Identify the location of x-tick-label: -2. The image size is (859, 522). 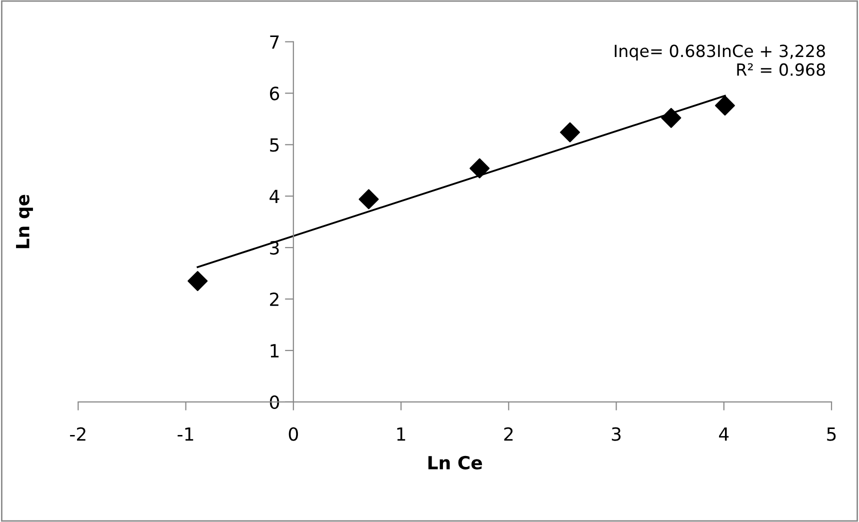
(78, 434).